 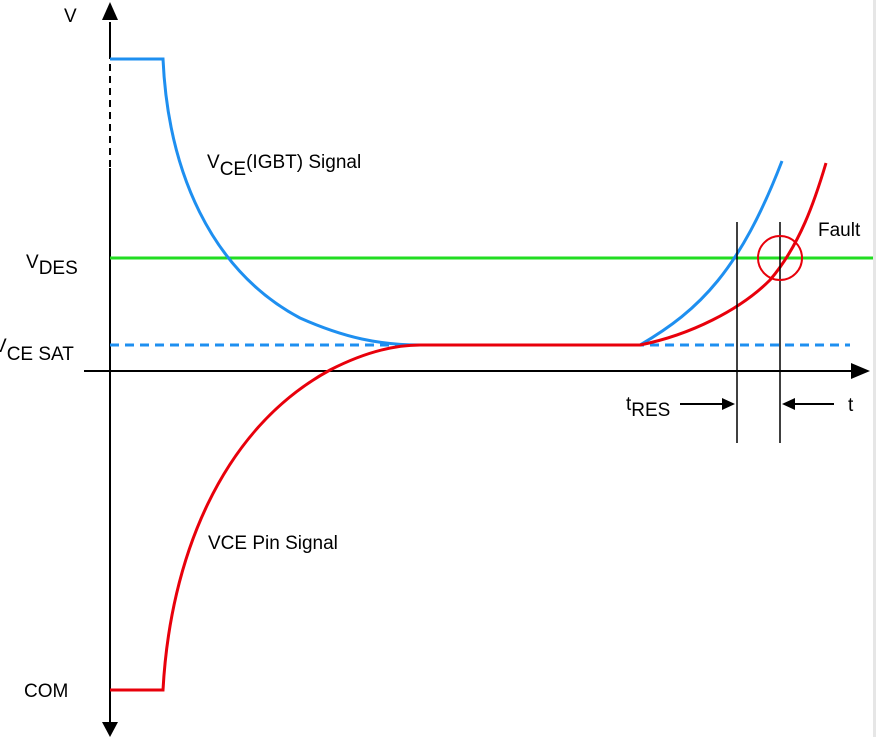 I want to click on window-edge, so click(x=874, y=368).